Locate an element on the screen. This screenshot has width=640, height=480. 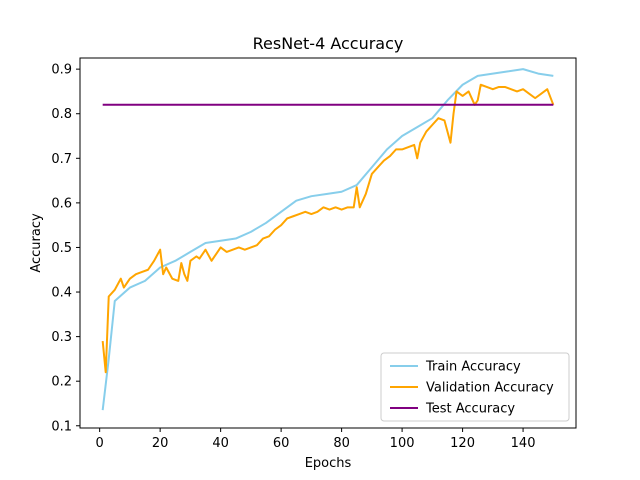
x-tick-label: 100 is located at coordinates (402, 443).